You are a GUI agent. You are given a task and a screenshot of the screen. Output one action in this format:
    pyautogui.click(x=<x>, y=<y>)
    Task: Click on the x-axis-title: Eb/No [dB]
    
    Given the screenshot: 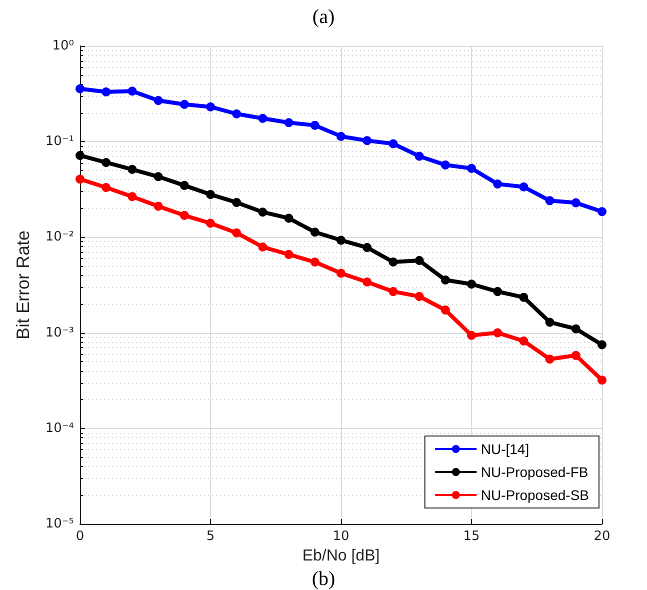 What is the action you would take?
    pyautogui.click(x=341, y=556)
    